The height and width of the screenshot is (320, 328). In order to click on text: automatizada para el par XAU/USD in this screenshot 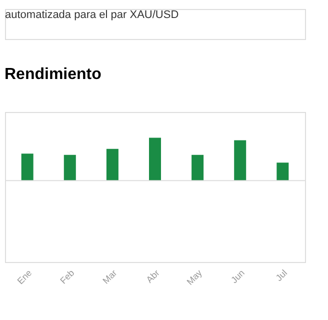, I will do `click(92, 15)`.